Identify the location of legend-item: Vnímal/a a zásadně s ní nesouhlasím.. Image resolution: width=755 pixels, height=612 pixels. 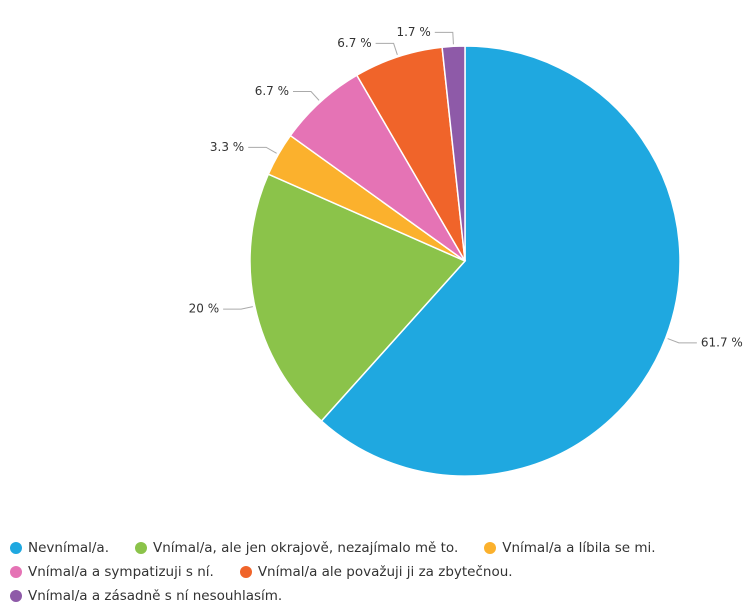
(146, 596).